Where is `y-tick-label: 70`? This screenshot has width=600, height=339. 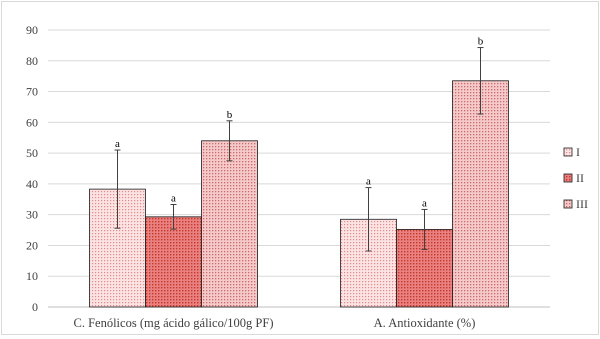 y-tick-label: 70 is located at coordinates (32, 92).